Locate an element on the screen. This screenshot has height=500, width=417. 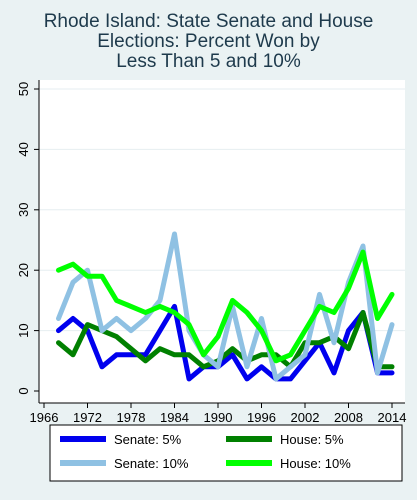
legend-label: Senate: 10% is located at coordinates (151, 463).